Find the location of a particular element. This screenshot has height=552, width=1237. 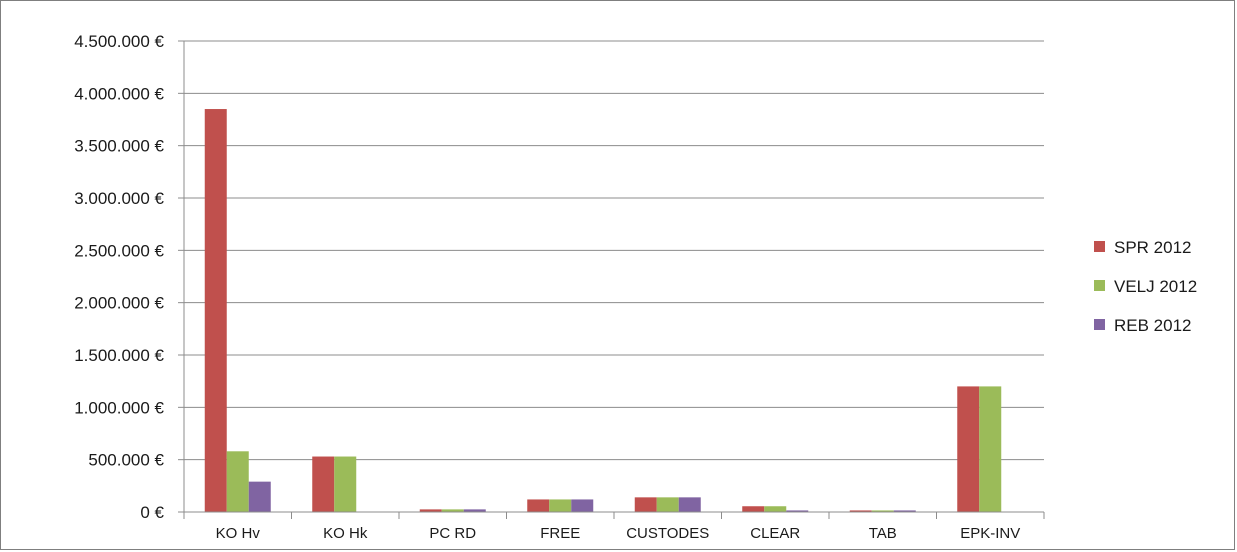

legend-label: SPR 2012 is located at coordinates (1153, 247).